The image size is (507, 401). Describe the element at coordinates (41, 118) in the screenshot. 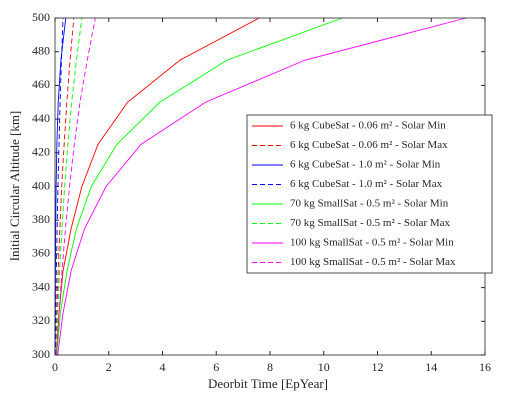

I see `y-tick-label: 440` at that location.